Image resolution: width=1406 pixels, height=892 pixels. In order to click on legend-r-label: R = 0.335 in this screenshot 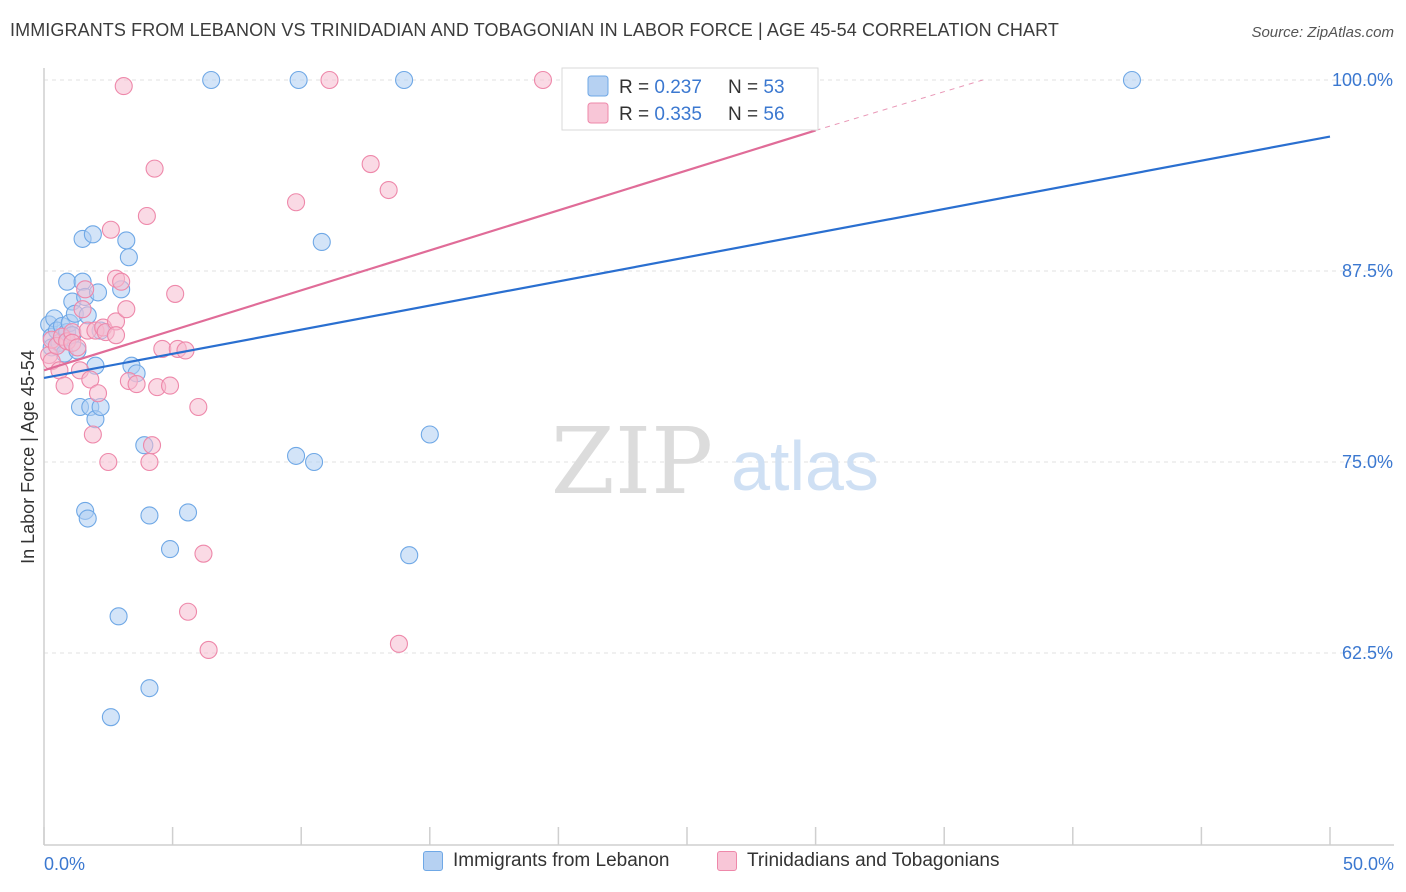, I will do `click(660, 114)`.